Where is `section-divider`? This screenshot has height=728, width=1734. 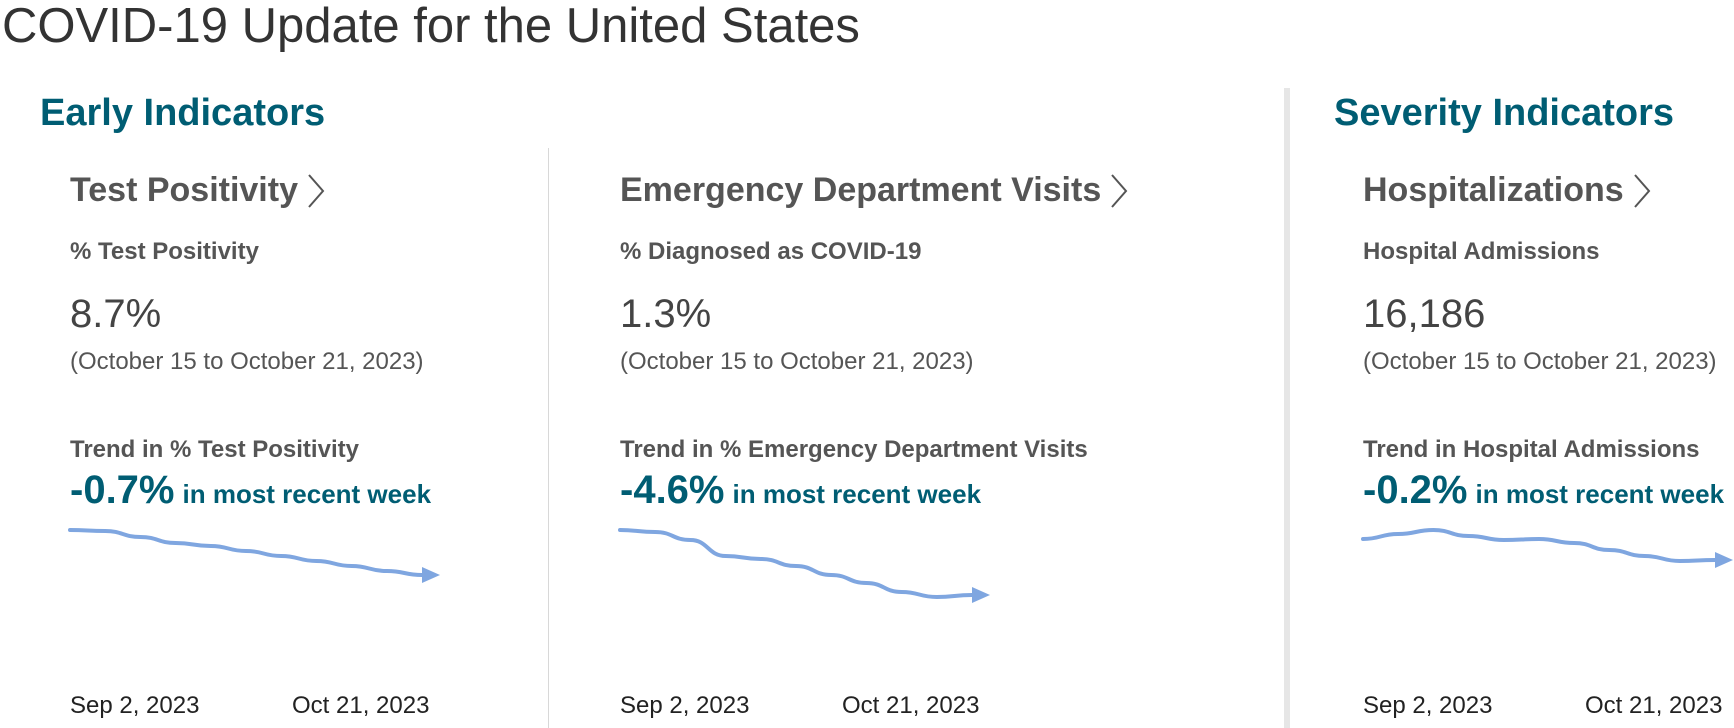
section-divider is located at coordinates (1287, 408).